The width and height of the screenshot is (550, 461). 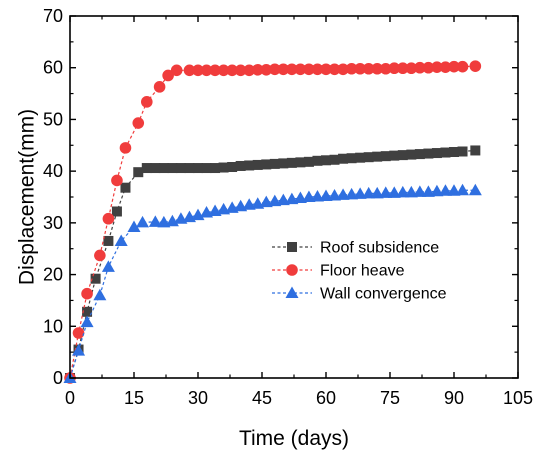 What do you see at coordinates (379, 248) in the screenshot?
I see `legend-label: Roof subsidence` at bounding box center [379, 248].